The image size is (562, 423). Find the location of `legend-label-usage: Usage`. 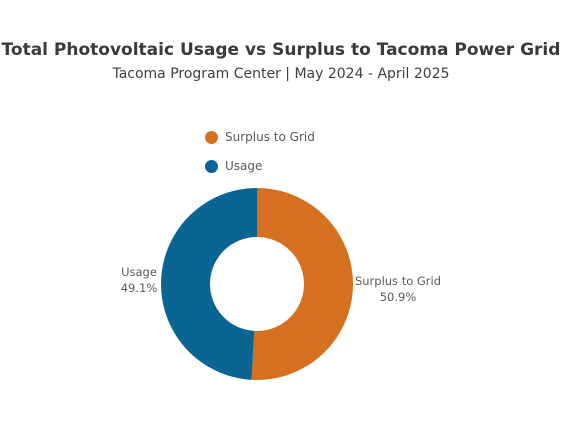

legend-label-usage: Usage is located at coordinates (244, 166).